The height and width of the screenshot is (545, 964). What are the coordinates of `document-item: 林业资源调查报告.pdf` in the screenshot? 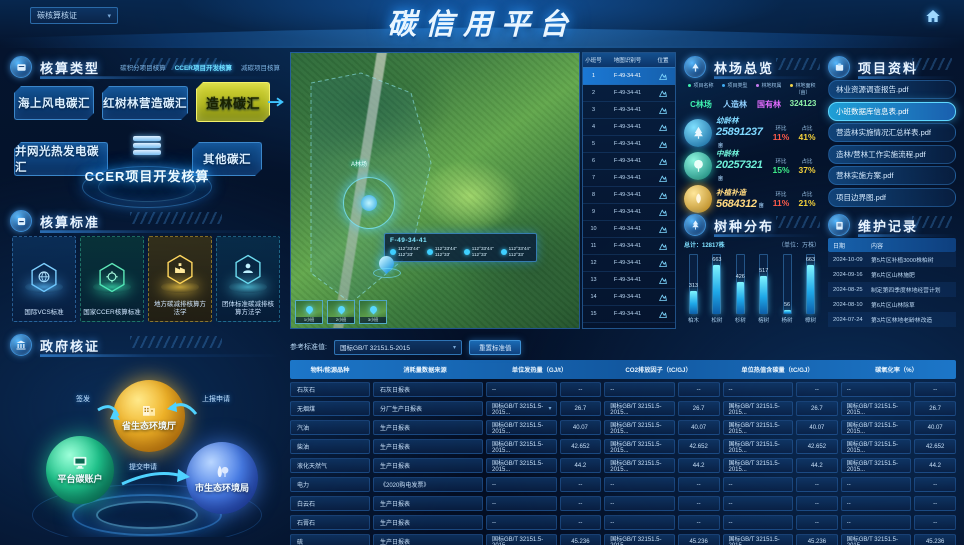 It's located at (892, 89).